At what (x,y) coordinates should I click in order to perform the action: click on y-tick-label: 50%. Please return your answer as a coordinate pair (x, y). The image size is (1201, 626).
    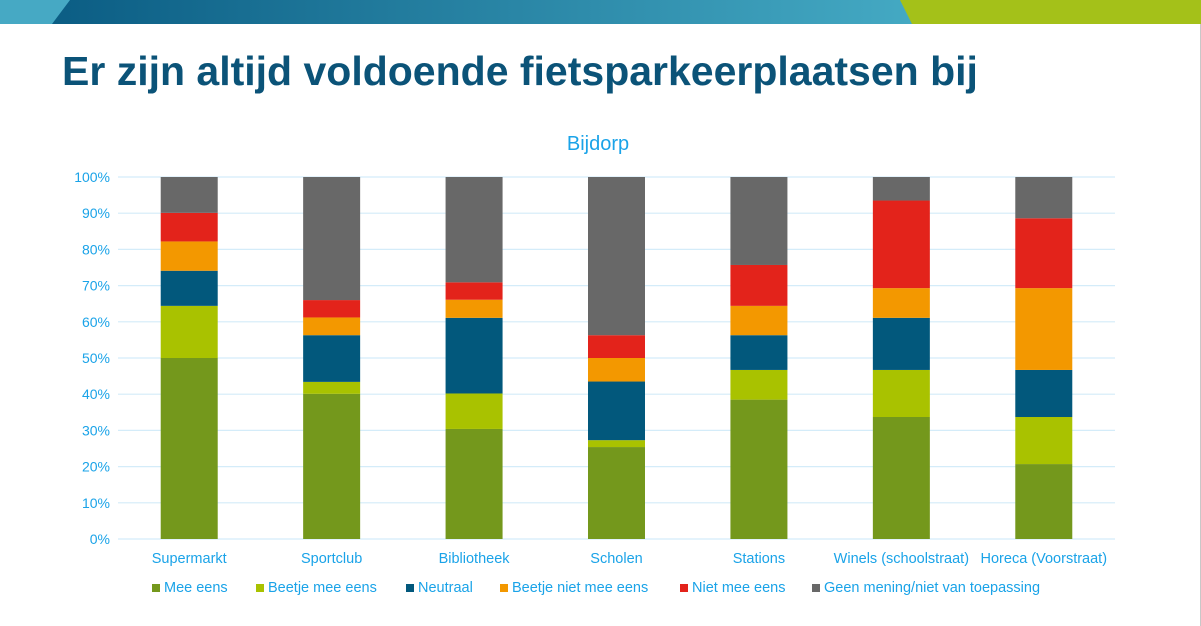
    Looking at the image, I should click on (96, 358).